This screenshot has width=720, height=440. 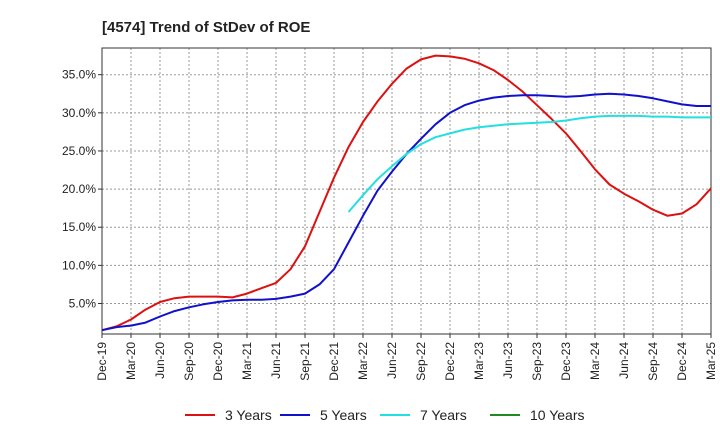 I want to click on x-tick-label: Sep-21, so click(x=305, y=361).